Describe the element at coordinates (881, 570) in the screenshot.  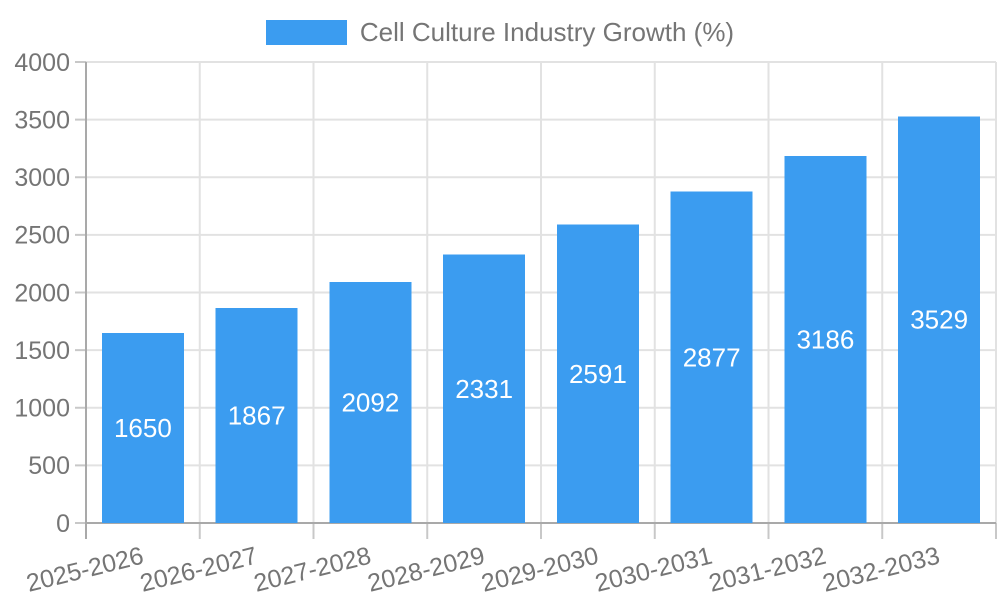
I see `x-tick-label: 2032-2033` at that location.